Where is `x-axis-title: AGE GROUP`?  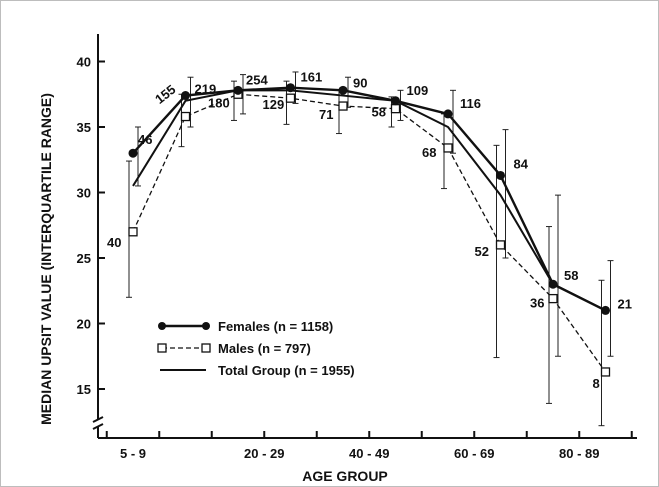 x-axis-title: AGE GROUP is located at coordinates (345, 476).